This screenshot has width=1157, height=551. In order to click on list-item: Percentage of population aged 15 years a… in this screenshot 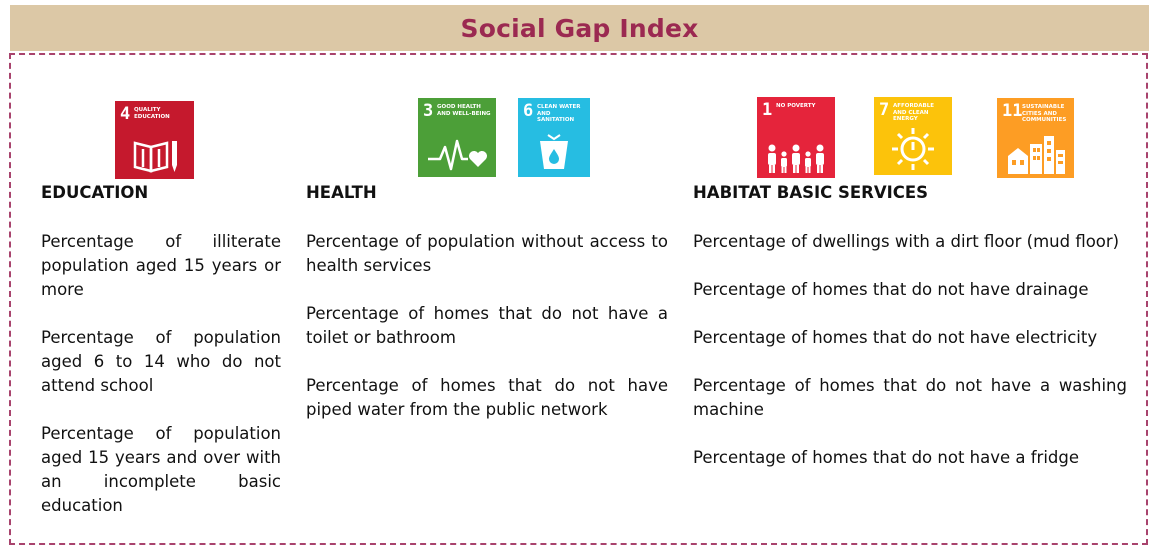, I will do `click(161, 469)`.